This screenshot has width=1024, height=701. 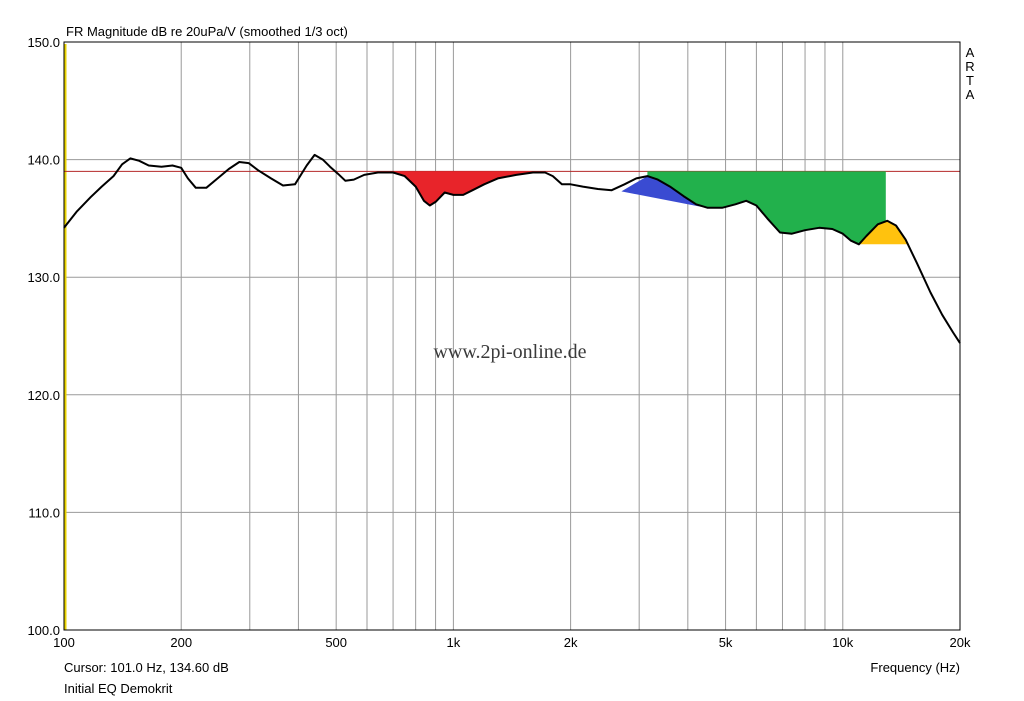 I want to click on y-tick-label: 110.0, so click(x=44, y=512).